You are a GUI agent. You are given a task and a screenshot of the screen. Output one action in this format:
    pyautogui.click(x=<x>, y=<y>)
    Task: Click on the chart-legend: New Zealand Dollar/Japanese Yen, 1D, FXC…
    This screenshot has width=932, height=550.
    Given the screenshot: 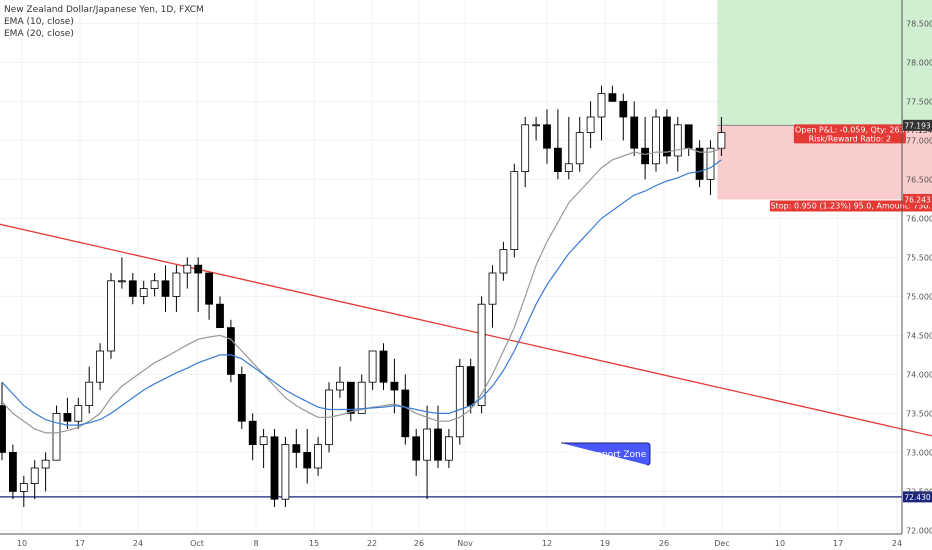 What is the action you would take?
    pyautogui.click(x=104, y=22)
    